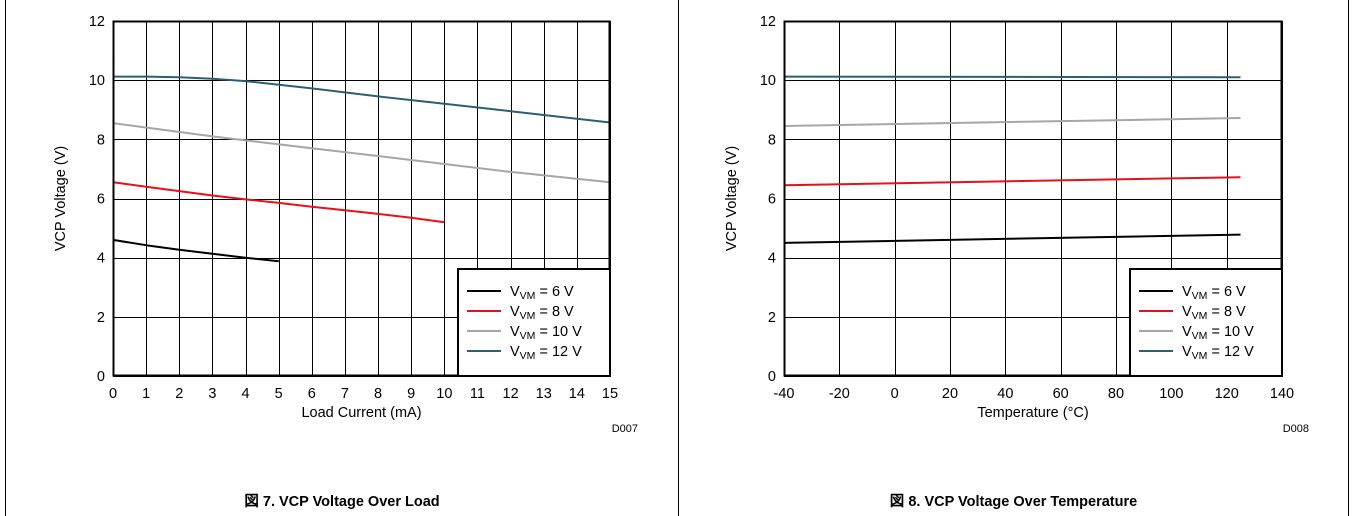 The image size is (1353, 516). I want to click on x-tick-label: 120, so click(1227, 394).